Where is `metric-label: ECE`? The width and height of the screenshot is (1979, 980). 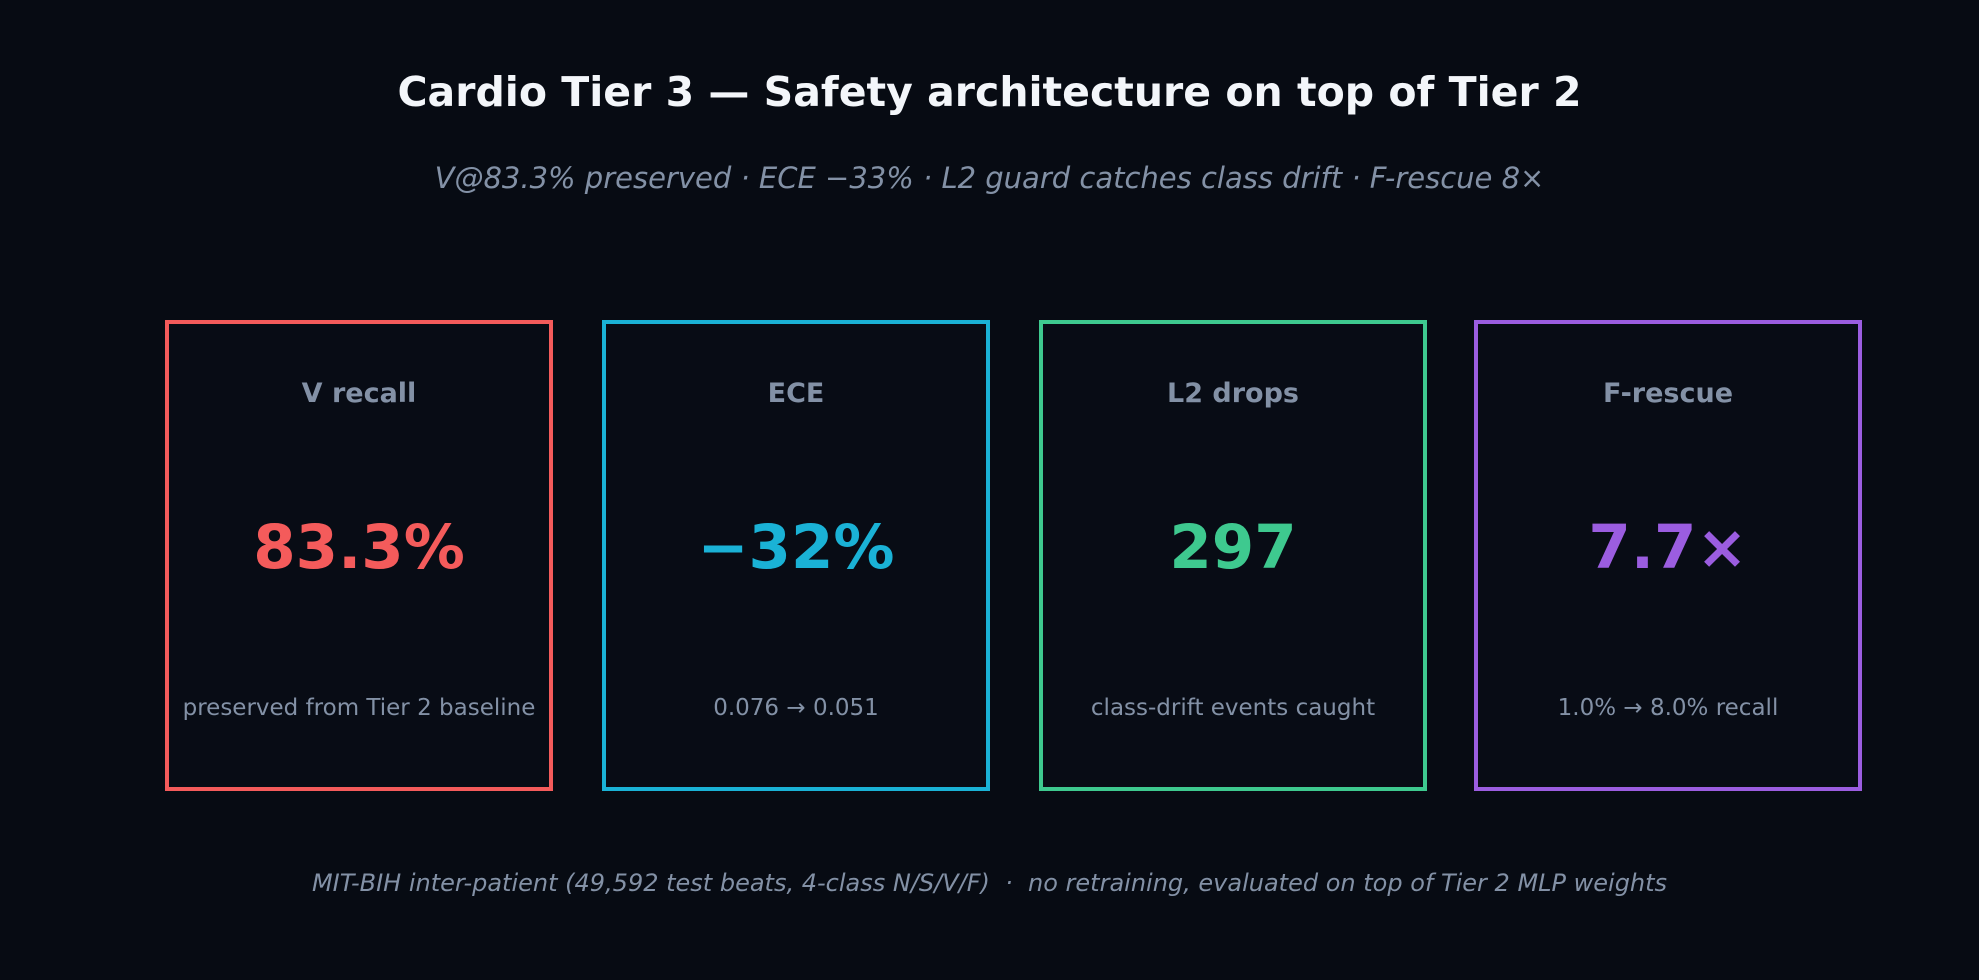 metric-label: ECE is located at coordinates (796, 393).